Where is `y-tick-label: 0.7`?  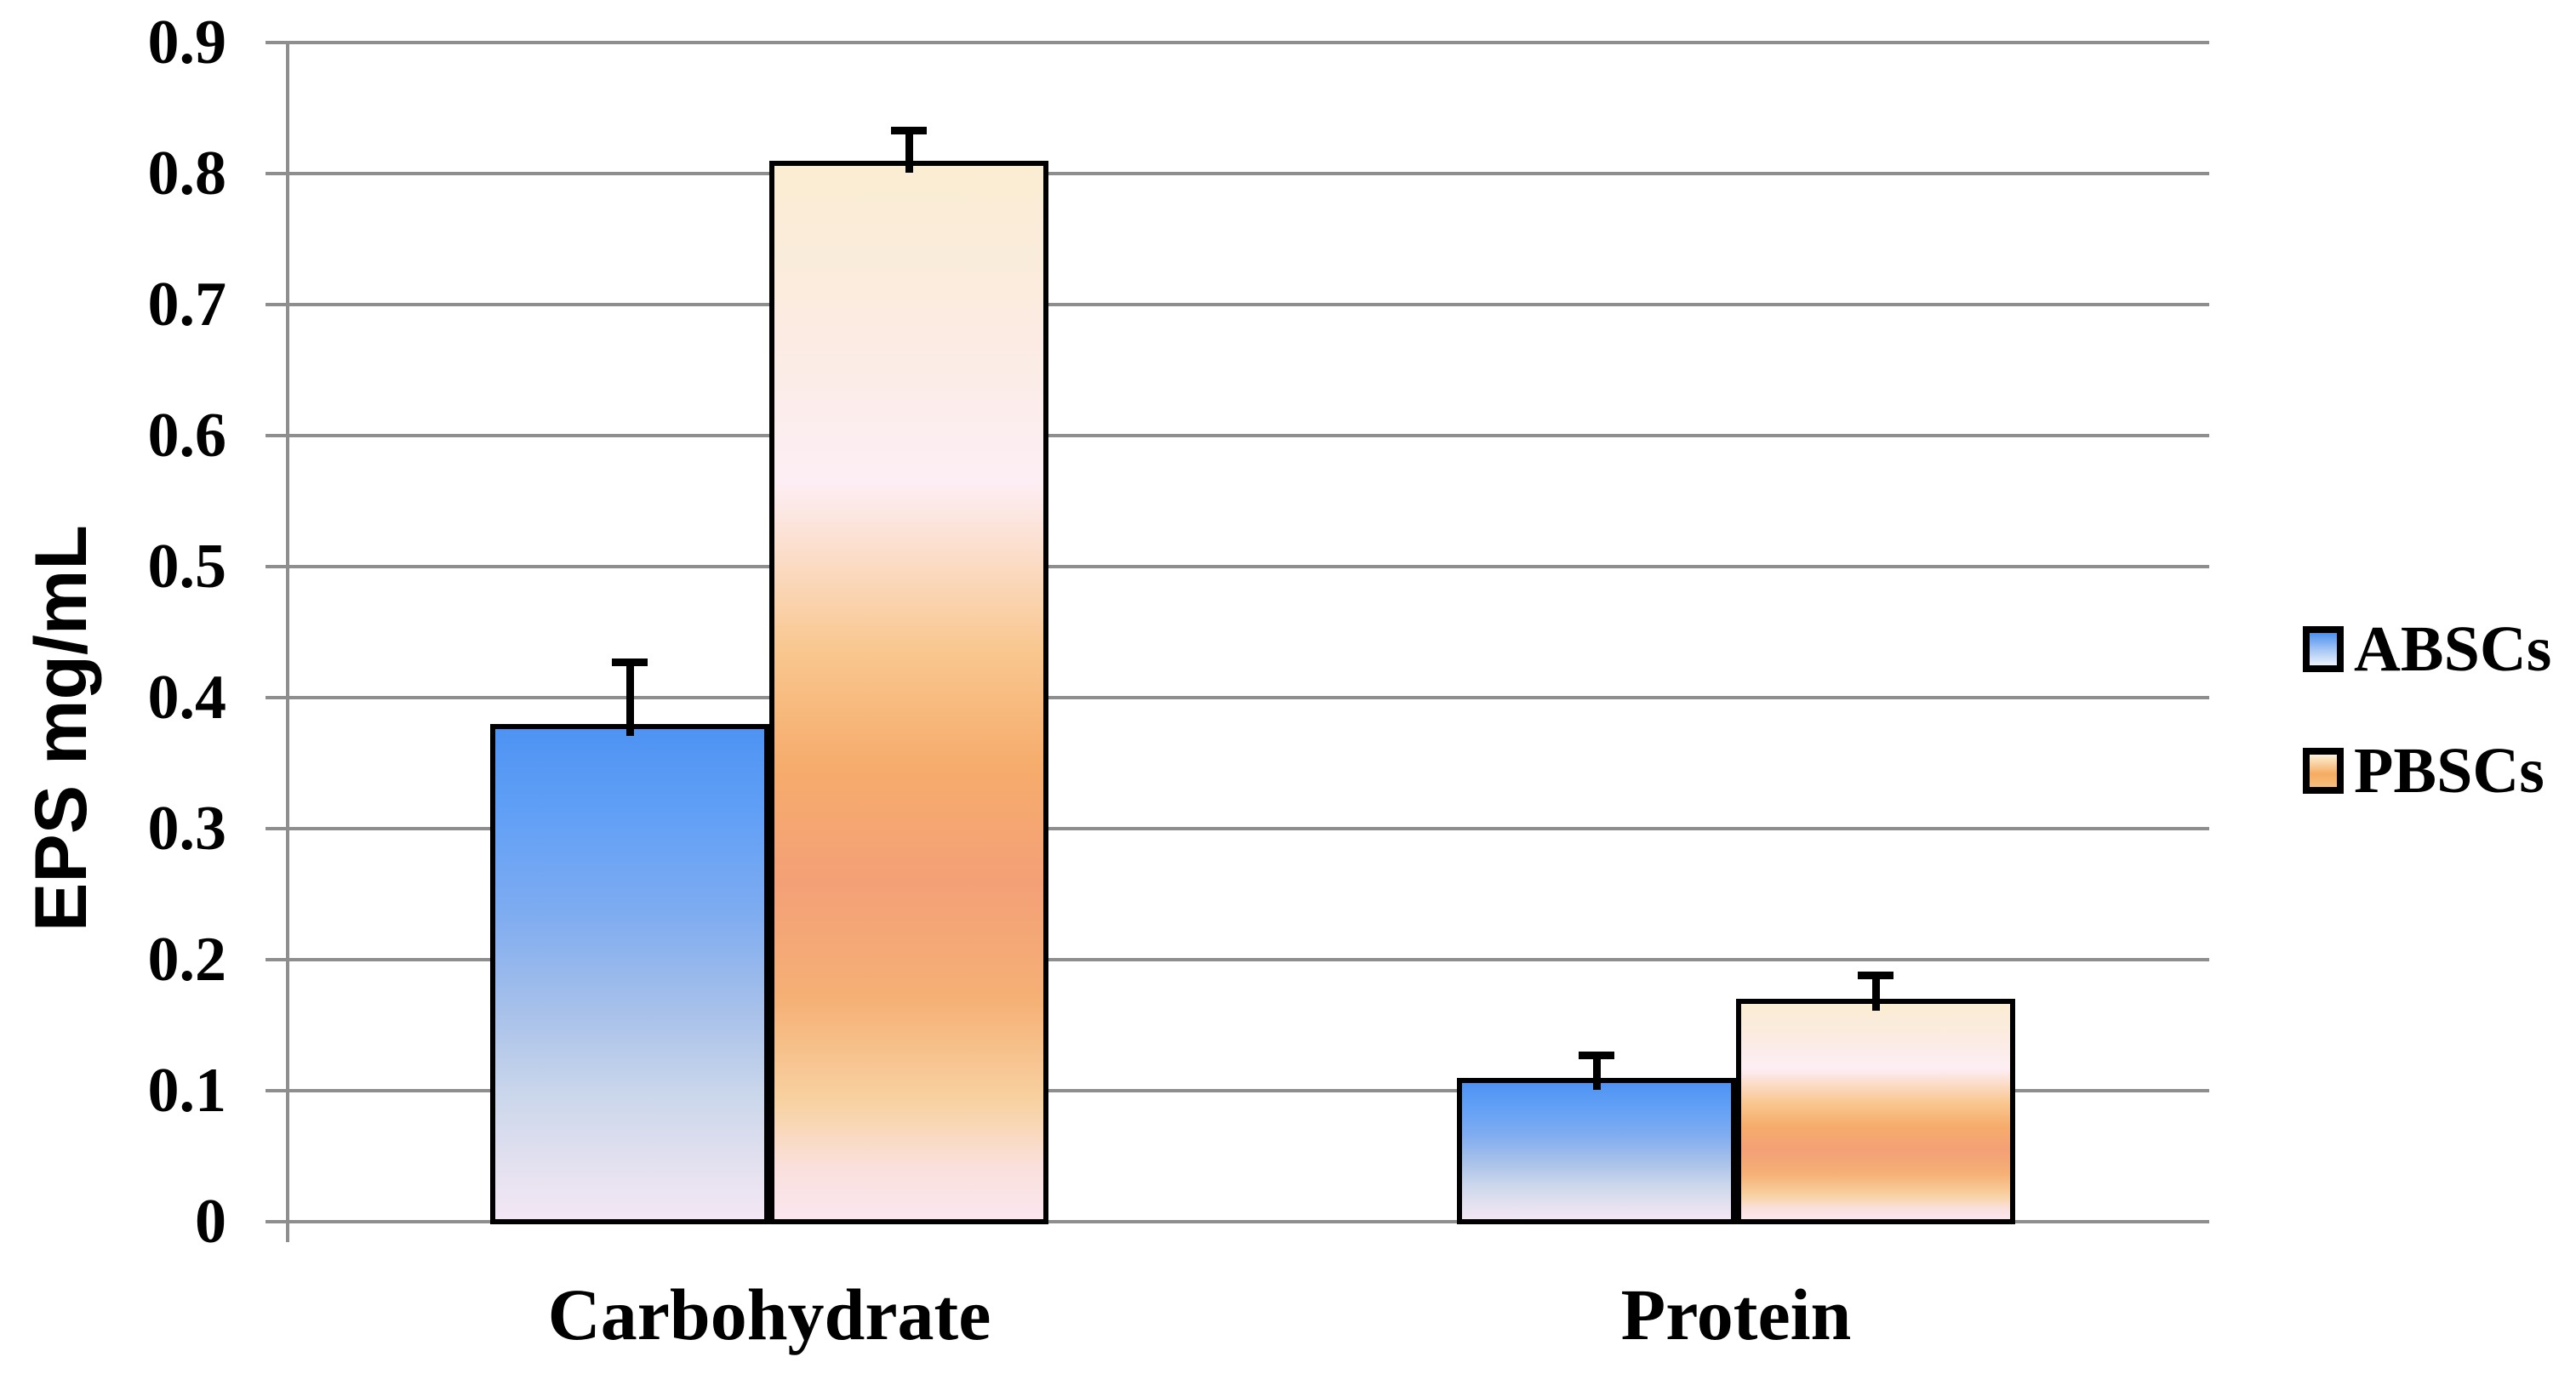 y-tick-label: 0.7 is located at coordinates (187, 304).